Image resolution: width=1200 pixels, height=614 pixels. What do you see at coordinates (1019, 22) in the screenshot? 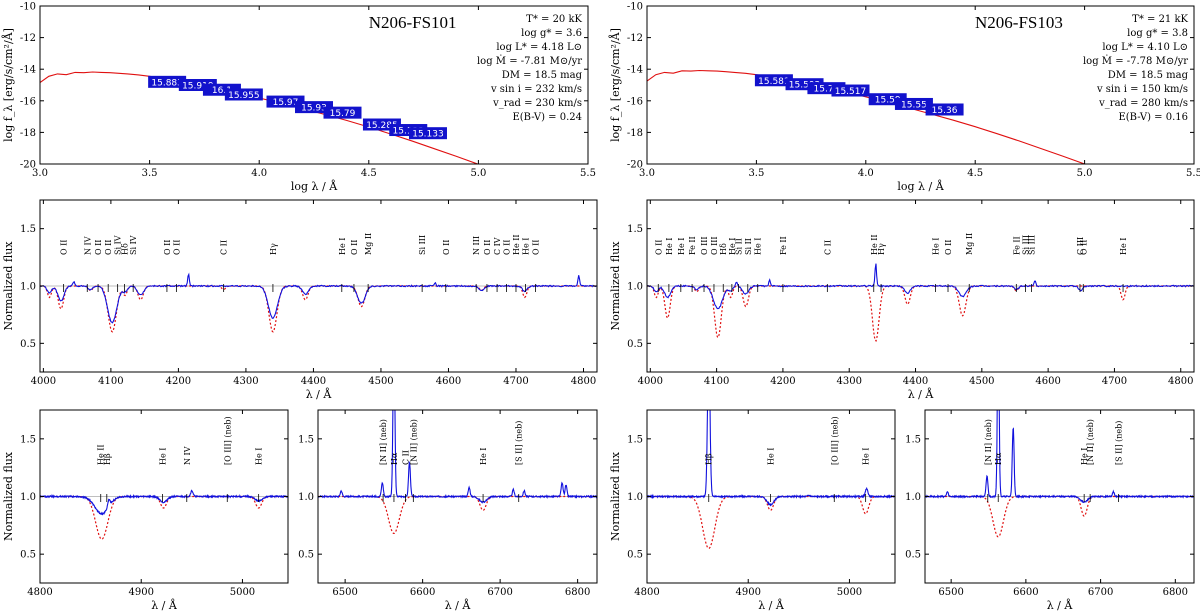
I see `star-title: N206-FS103` at bounding box center [1019, 22].